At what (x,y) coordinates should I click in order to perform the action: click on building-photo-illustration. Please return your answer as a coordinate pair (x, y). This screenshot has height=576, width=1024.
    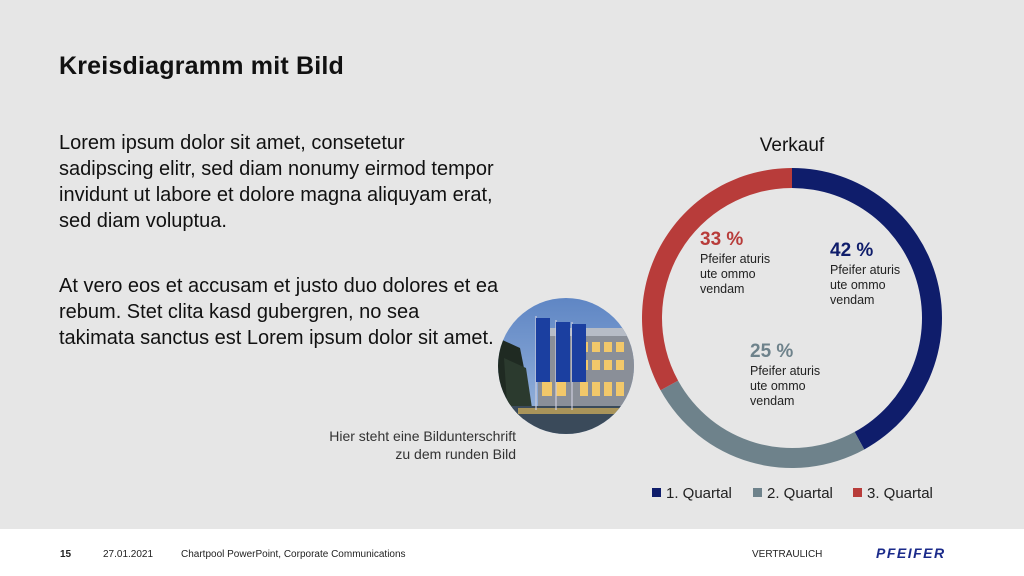
    Looking at the image, I should click on (566, 366).